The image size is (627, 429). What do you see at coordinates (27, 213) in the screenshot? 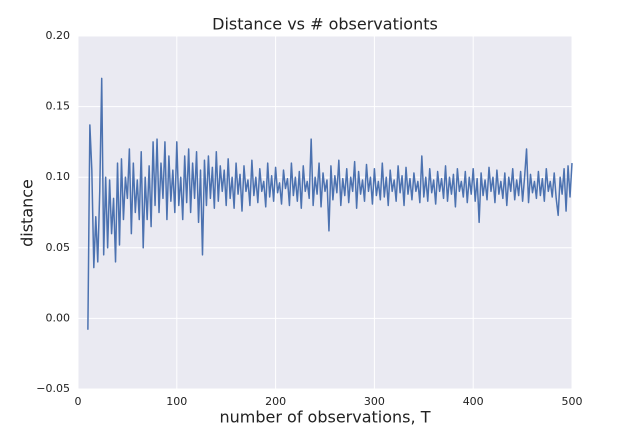
I see `y-axis-label: distance` at bounding box center [27, 213].